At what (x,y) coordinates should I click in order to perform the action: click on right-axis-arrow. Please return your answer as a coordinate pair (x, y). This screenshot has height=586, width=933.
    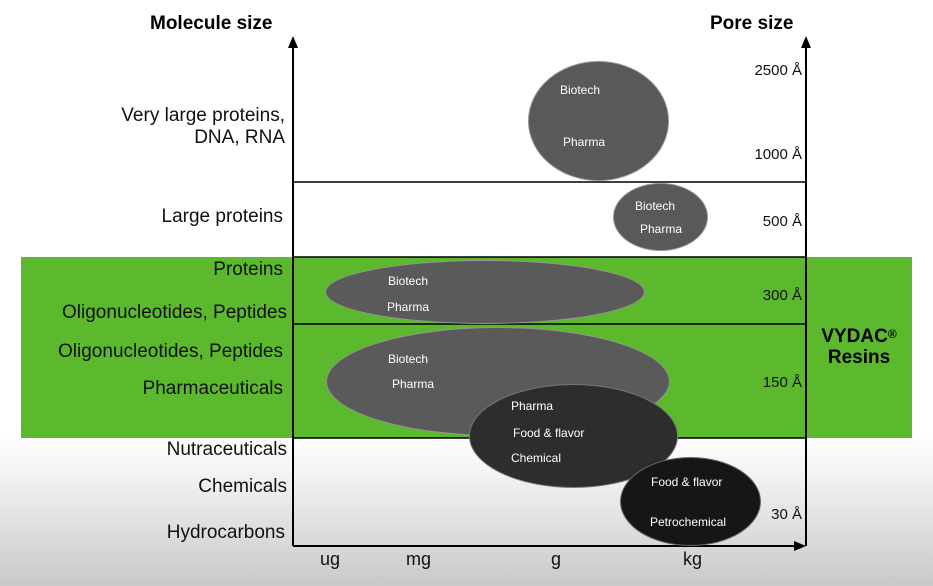
    Looking at the image, I should click on (806, 42).